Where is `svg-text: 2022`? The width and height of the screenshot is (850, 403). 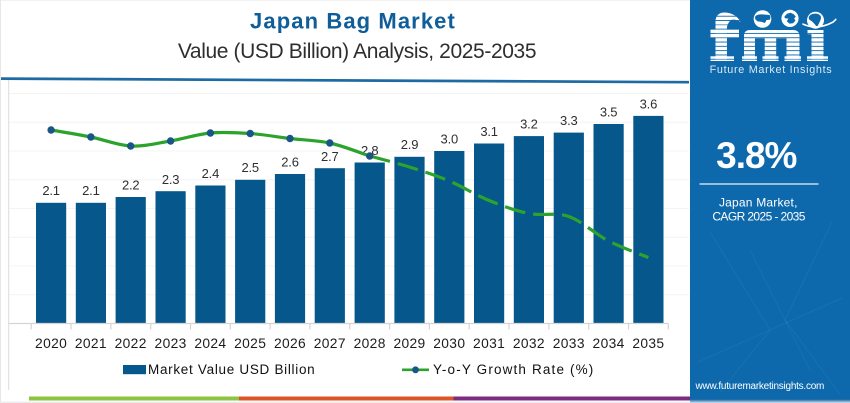 svg-text: 2022 is located at coordinates (131, 343).